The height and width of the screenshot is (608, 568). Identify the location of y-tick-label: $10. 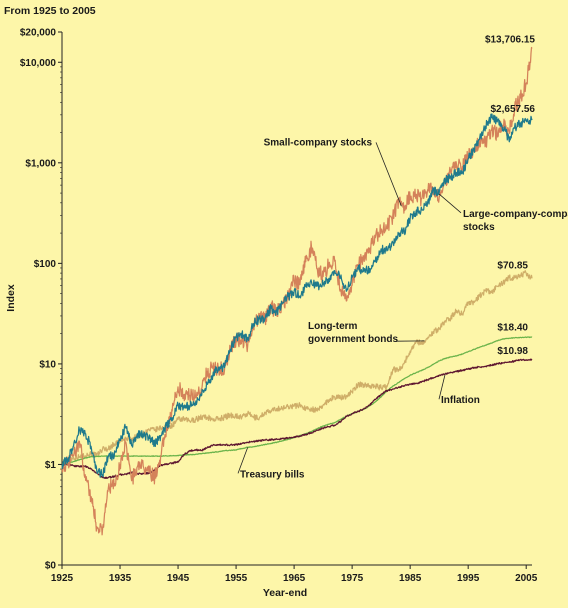
(47, 364).